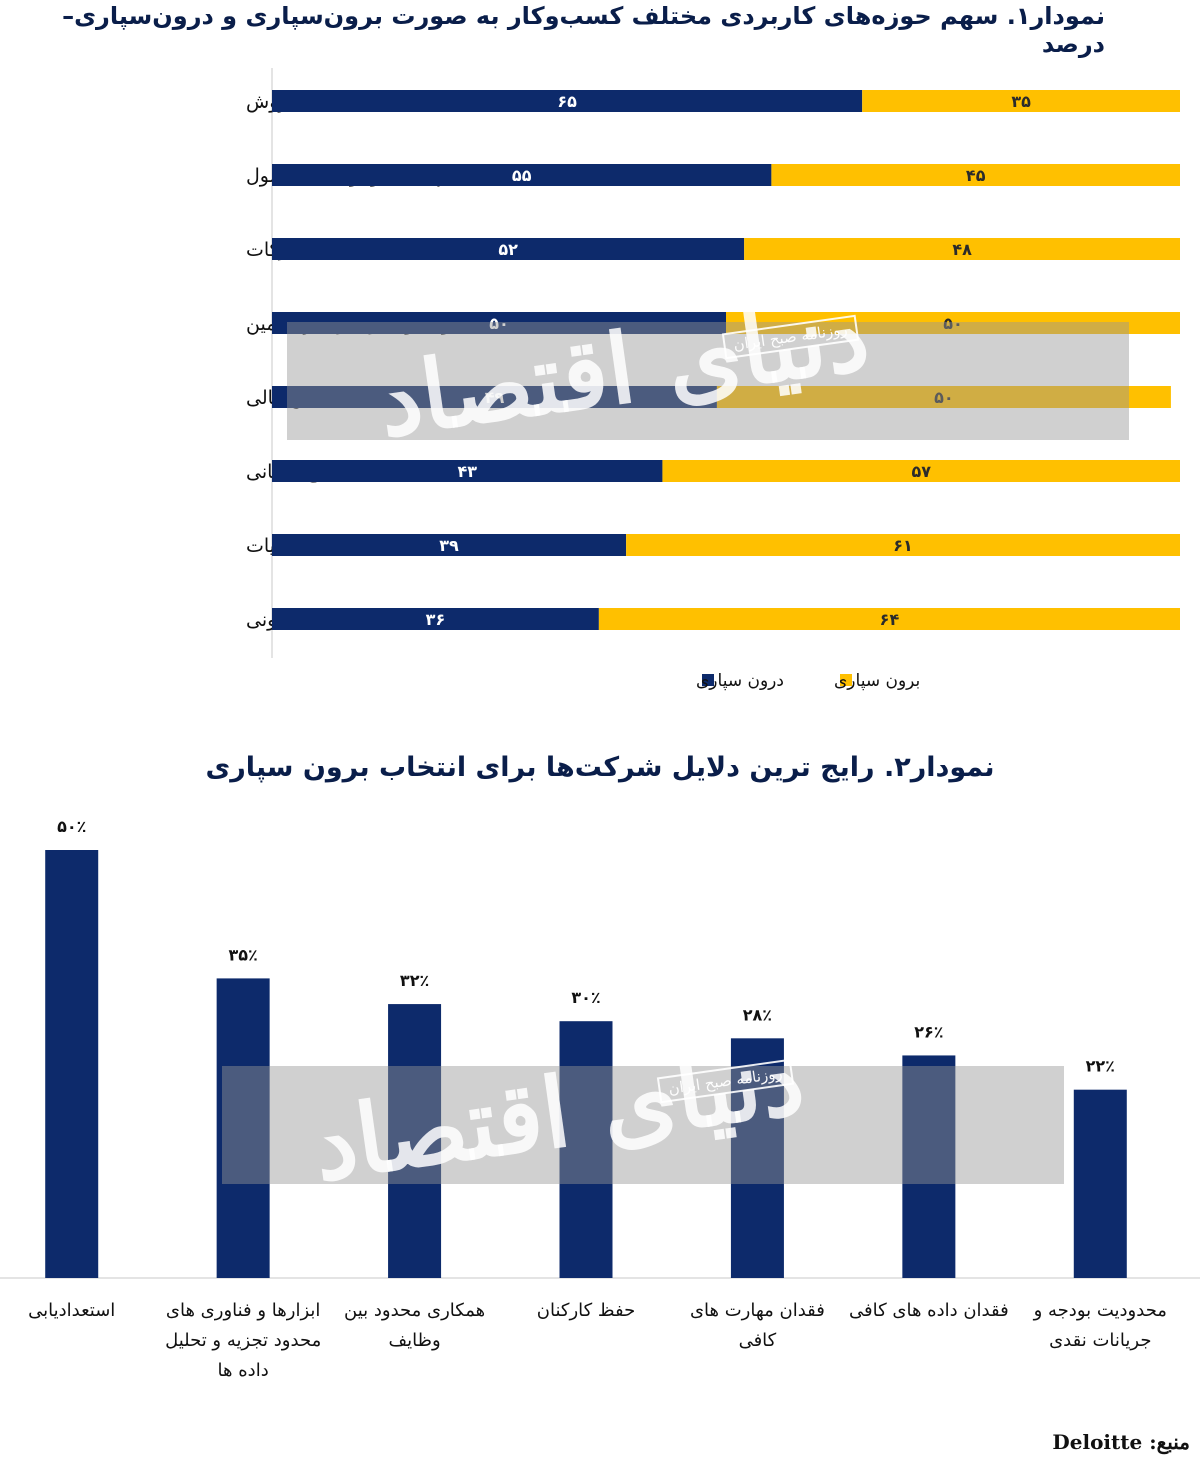 The height and width of the screenshot is (1460, 1200). Describe the element at coordinates (1100, 1340) in the screenshot. I see `chart2-category-line: جریانات نقدی` at that location.